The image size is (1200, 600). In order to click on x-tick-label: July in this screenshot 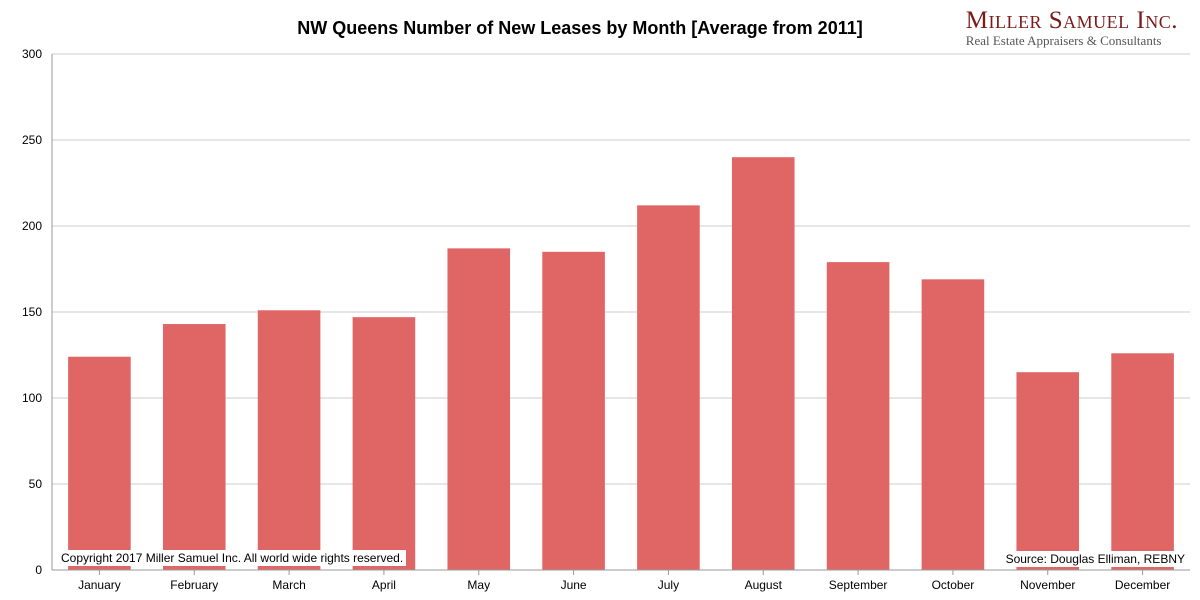, I will do `click(668, 585)`.